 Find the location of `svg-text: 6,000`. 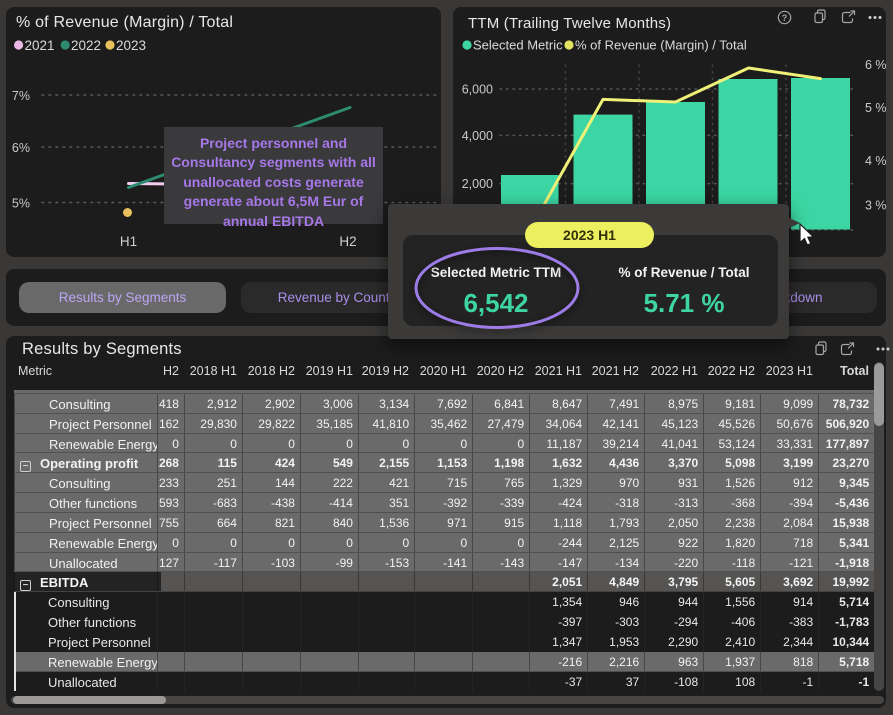

svg-text: 6,000 is located at coordinates (477, 90).